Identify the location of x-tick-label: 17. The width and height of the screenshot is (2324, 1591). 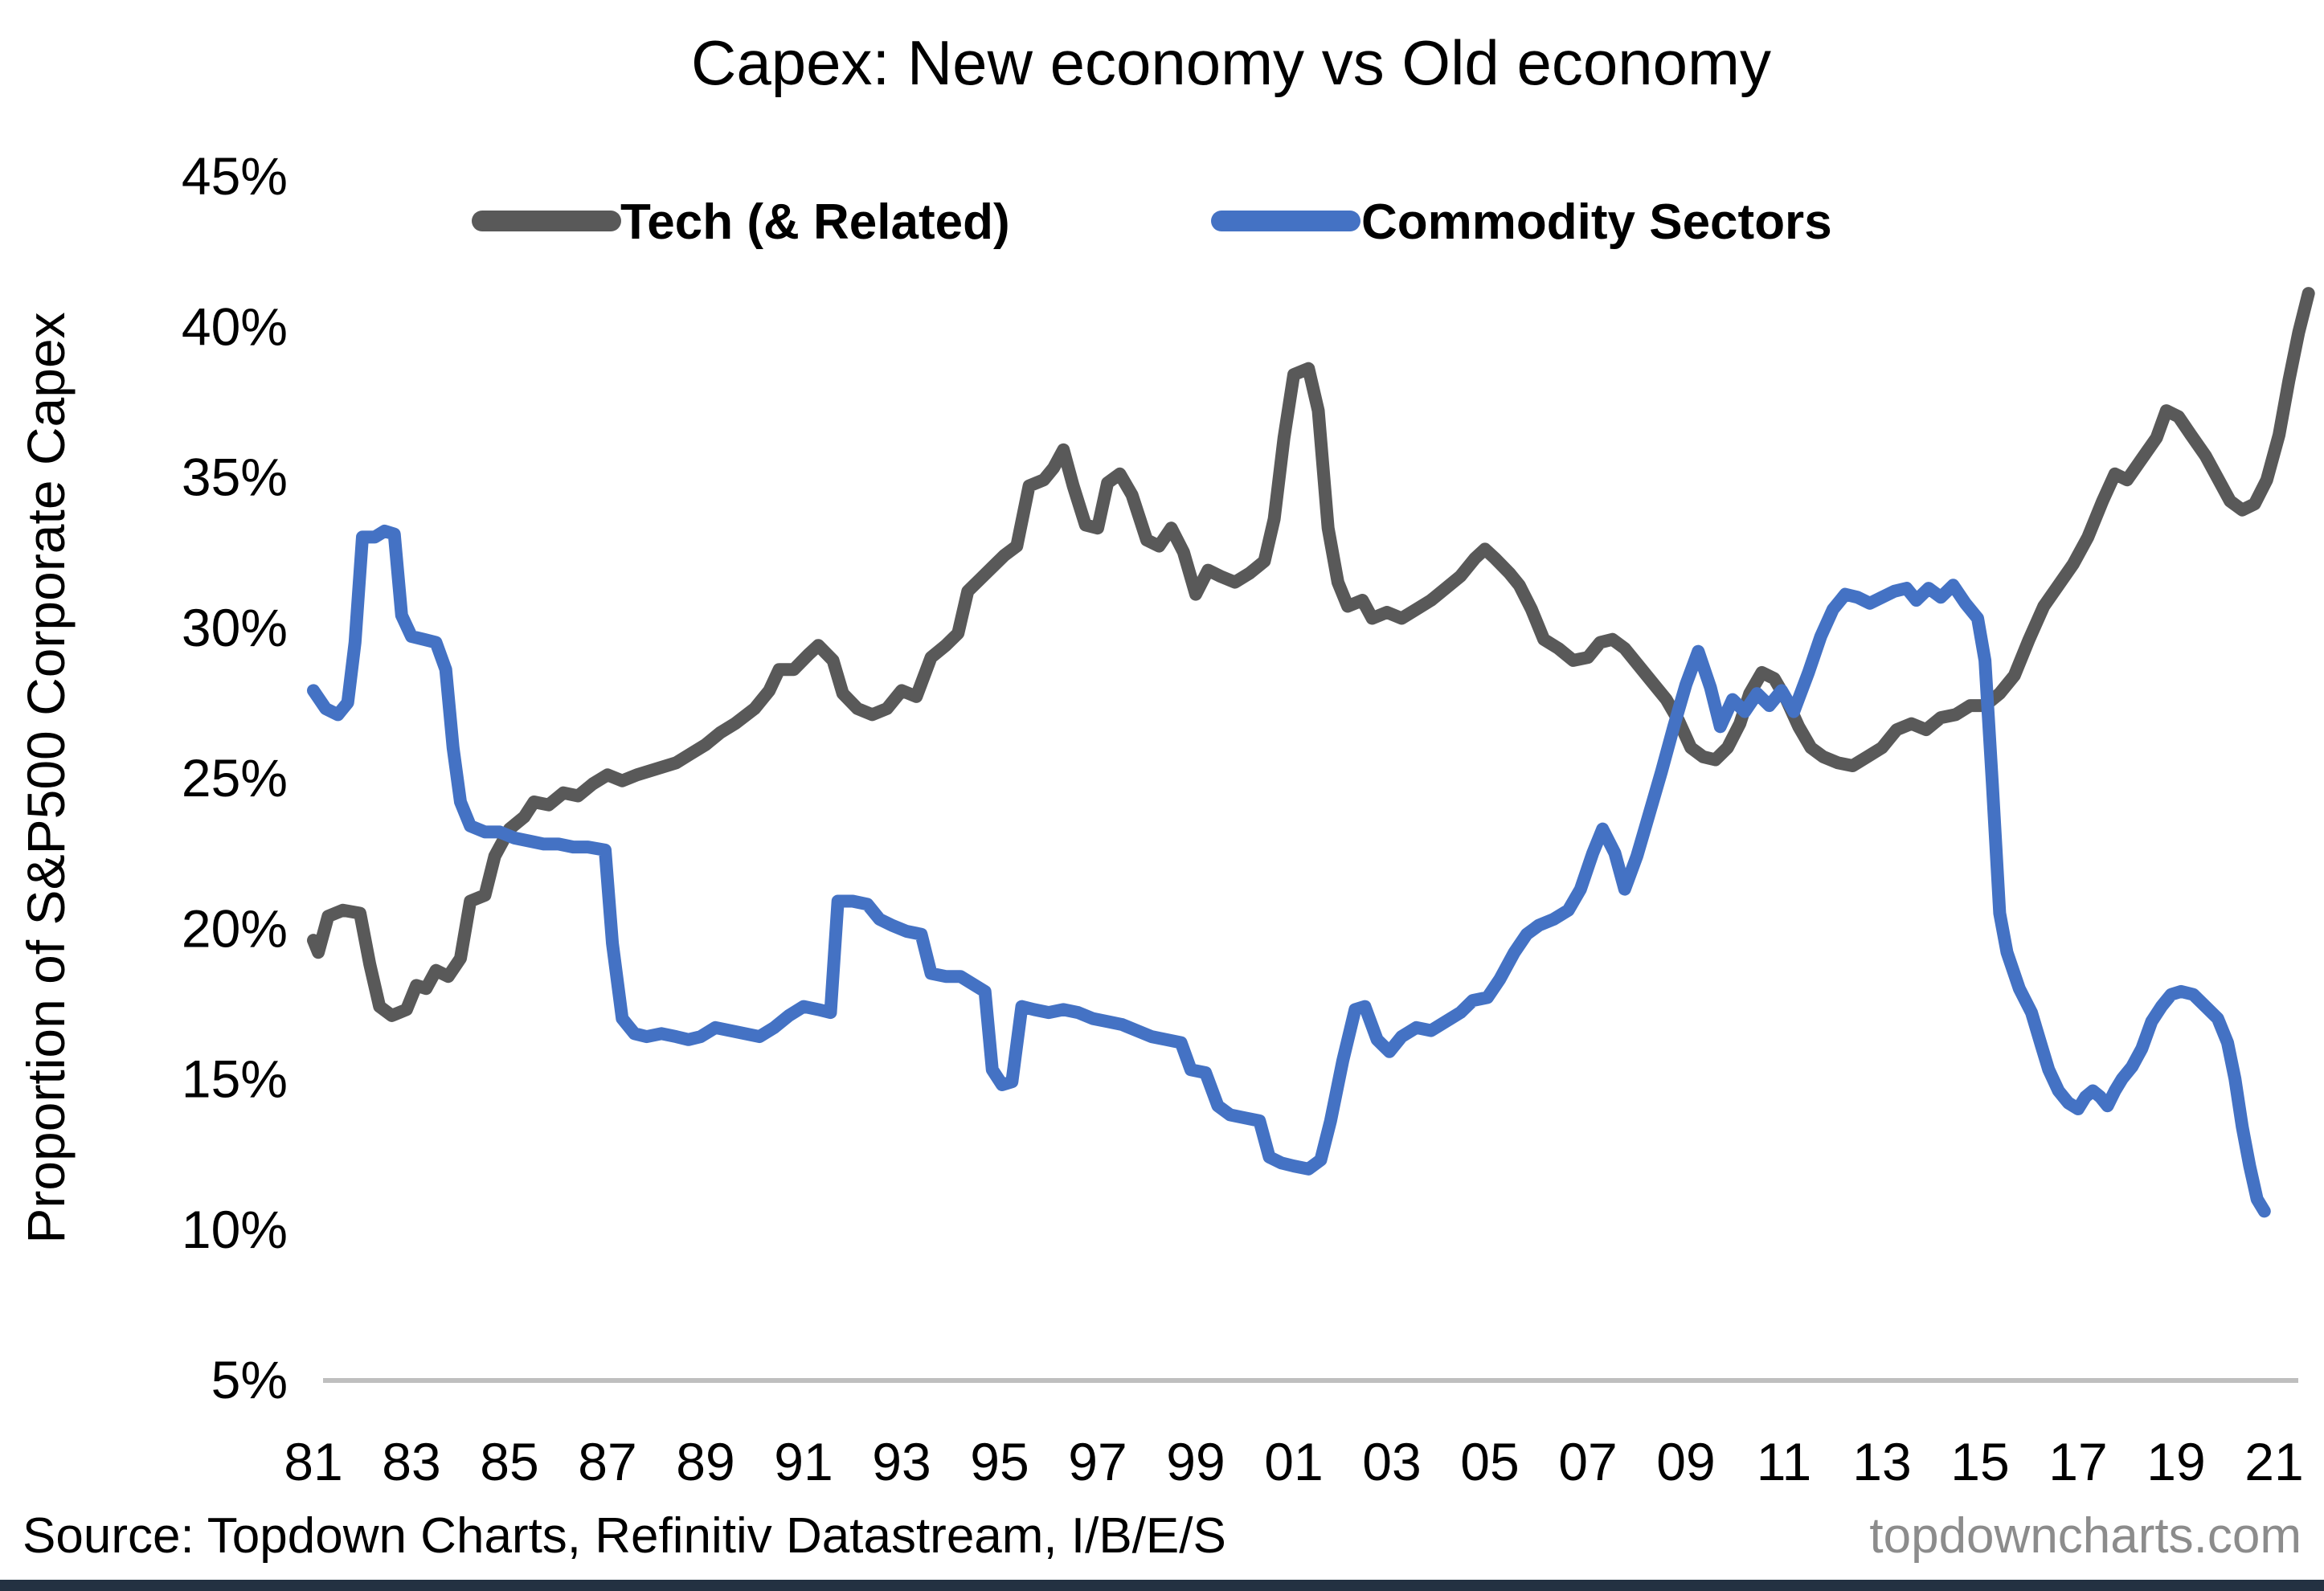
(2078, 1461).